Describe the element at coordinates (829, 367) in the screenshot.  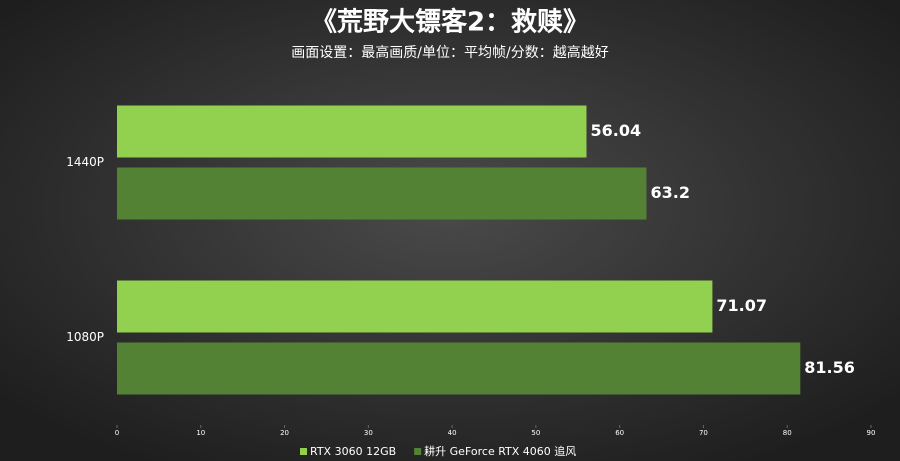
I see `data-label: 81.56` at that location.